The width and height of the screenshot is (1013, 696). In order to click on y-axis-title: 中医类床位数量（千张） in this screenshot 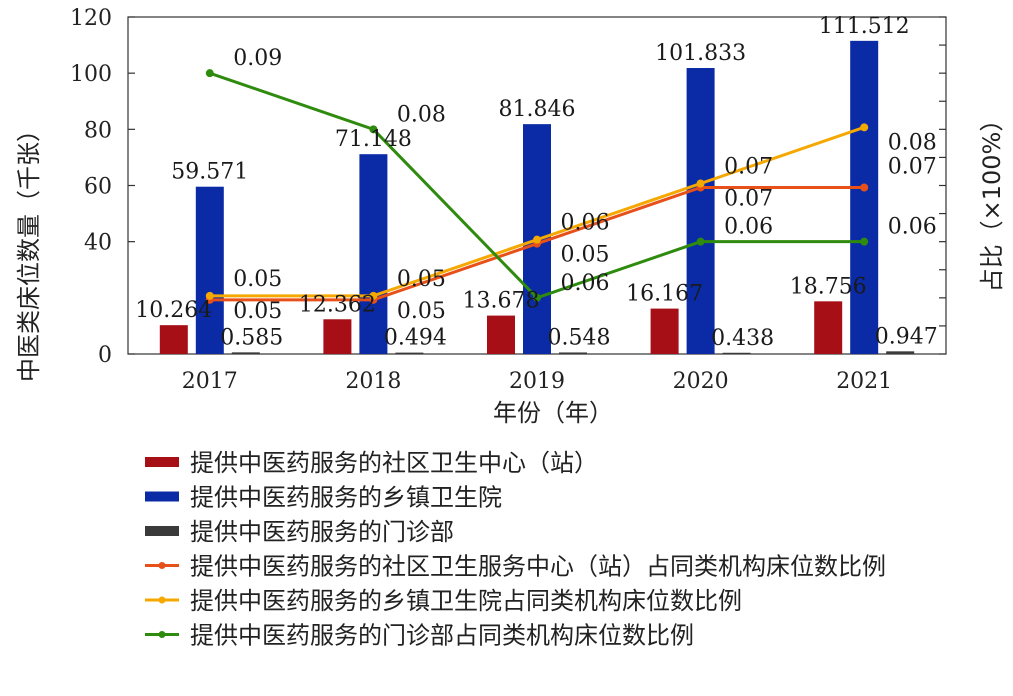, I will do `click(29, 250)`.